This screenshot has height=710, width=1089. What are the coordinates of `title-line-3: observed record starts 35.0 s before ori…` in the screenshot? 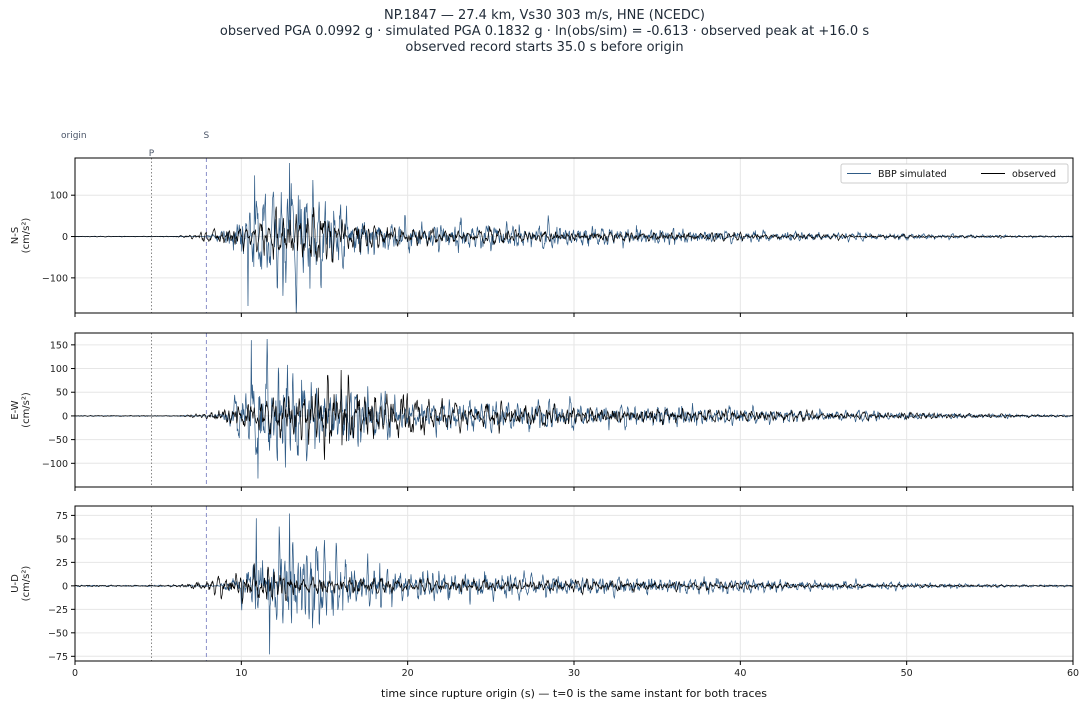 It's located at (544, 47).